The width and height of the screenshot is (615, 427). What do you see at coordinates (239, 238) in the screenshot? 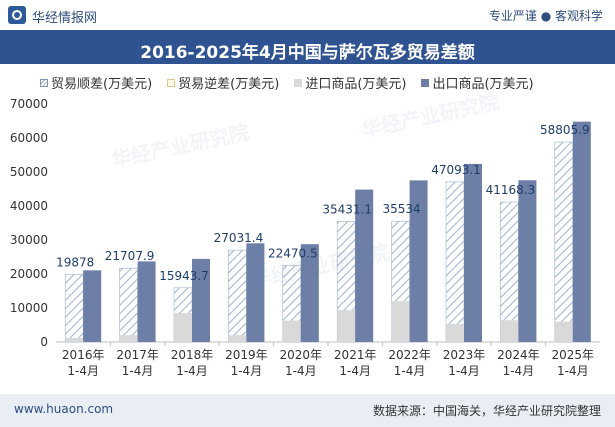
I see `data-label-surplus: 27031.4` at bounding box center [239, 238].